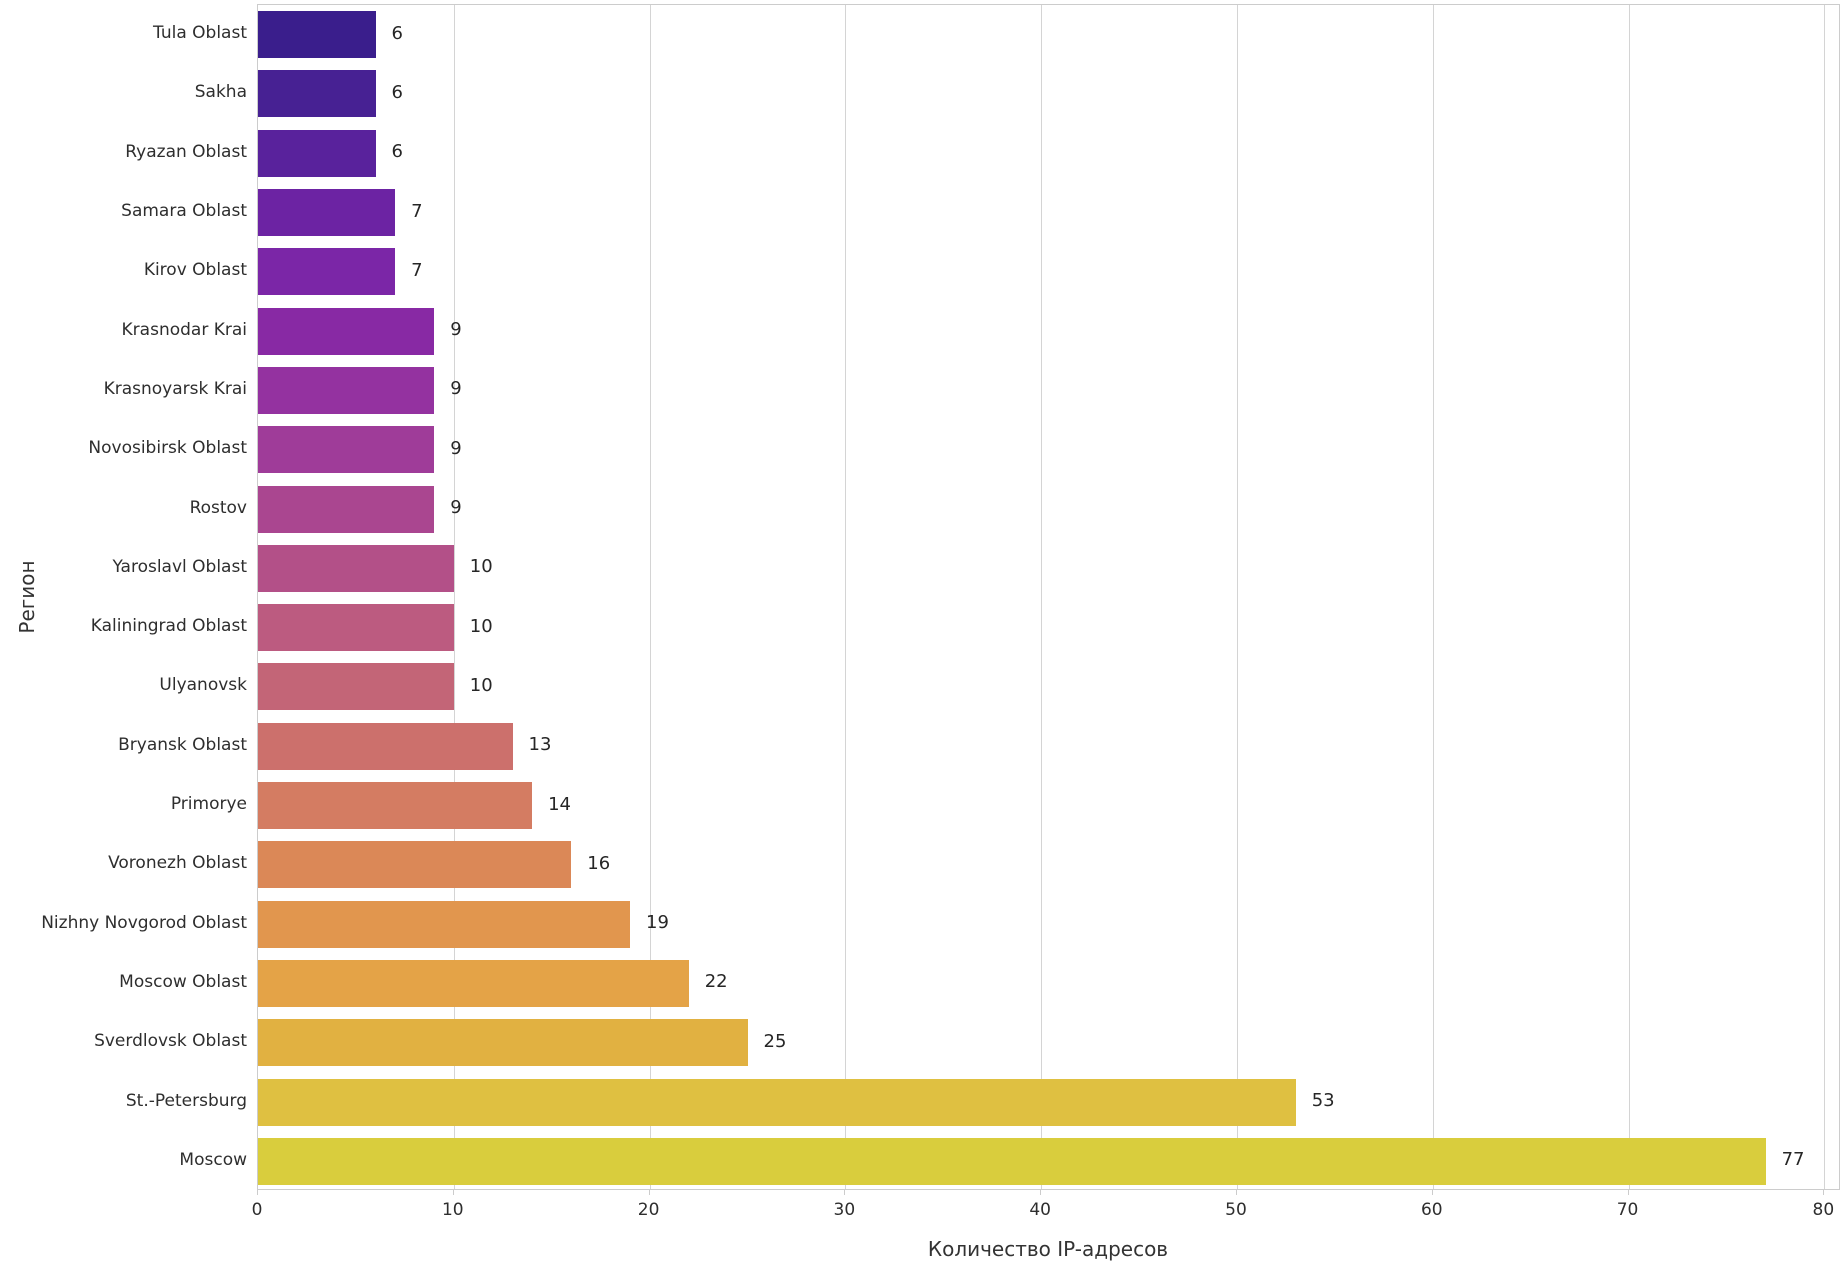 The width and height of the screenshot is (1844, 1267). Describe the element at coordinates (657, 923) in the screenshot. I see `bar-value-label: 19` at that location.